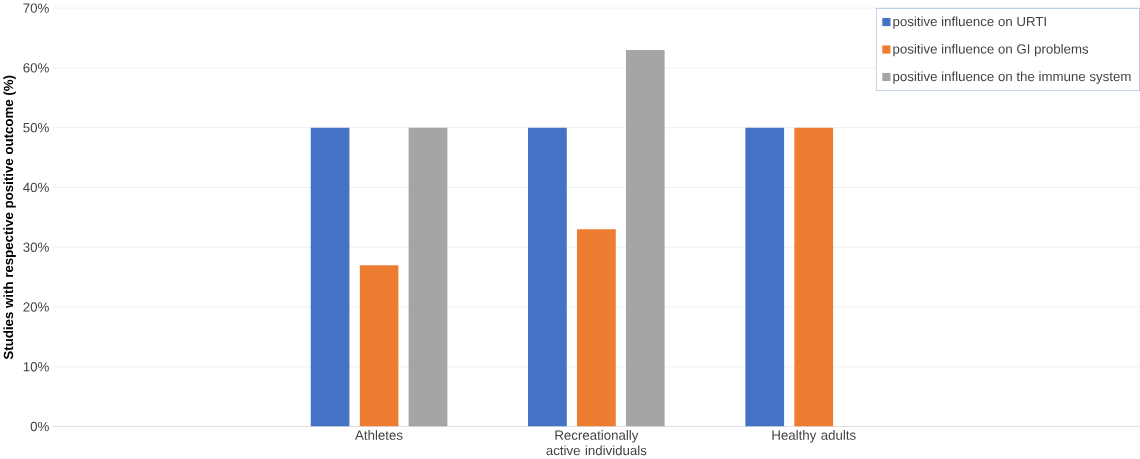 The image size is (1140, 459). Describe the element at coordinates (36, 247) in the screenshot. I see `y-tick-label: 30%` at that location.